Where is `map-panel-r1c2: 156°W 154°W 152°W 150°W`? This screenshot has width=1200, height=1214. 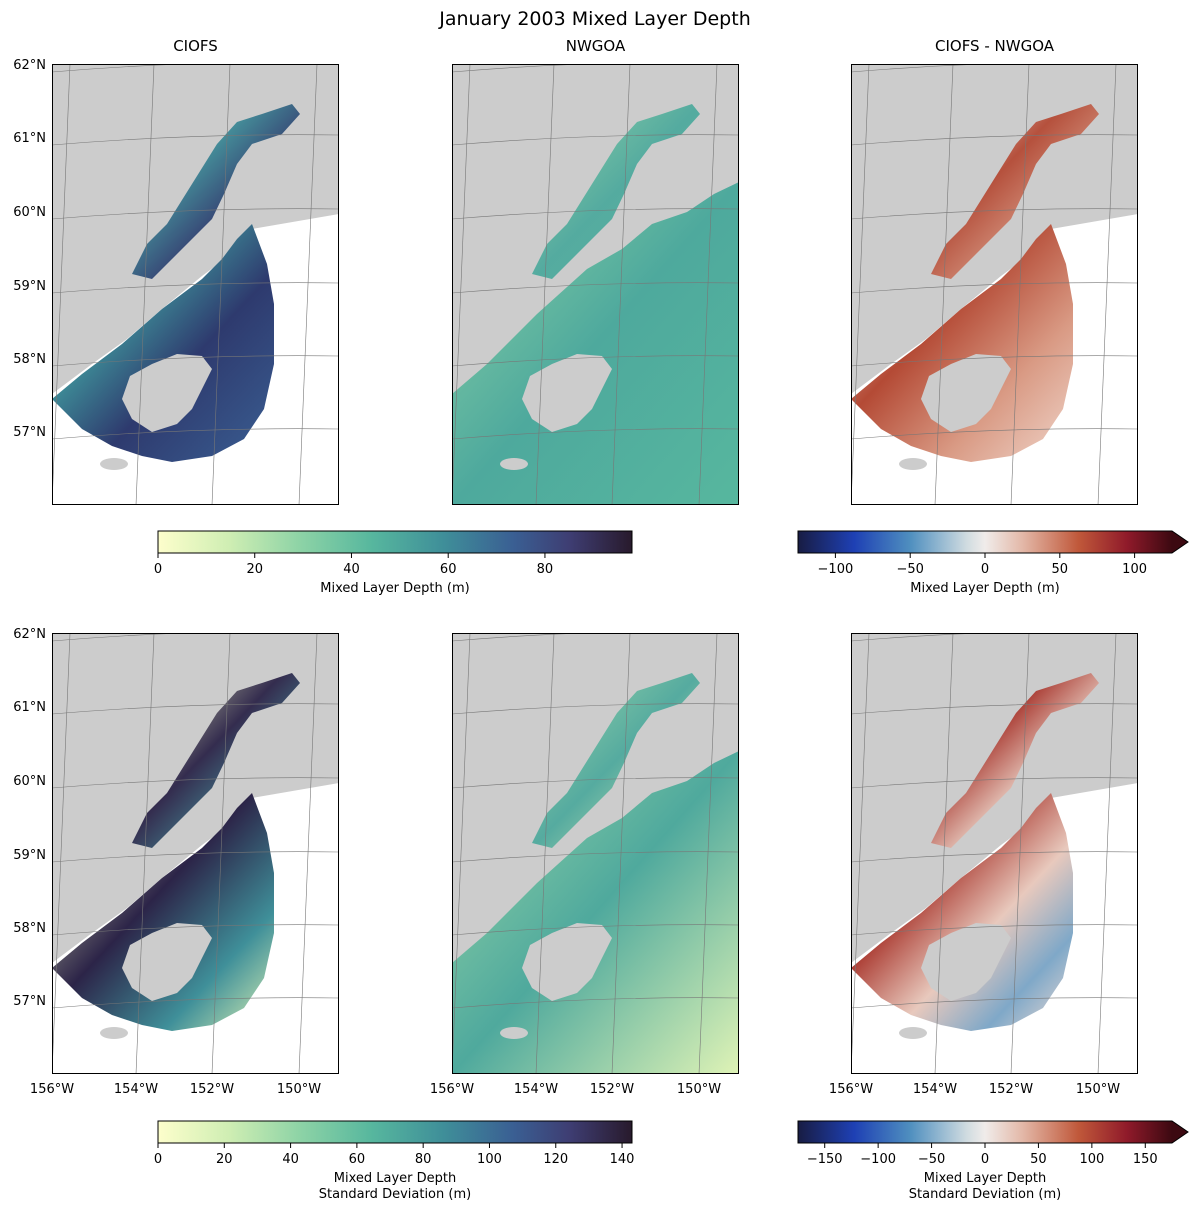 map-panel-r1c2: 156°W 154°W 152°W 150°W is located at coordinates (983, 865).